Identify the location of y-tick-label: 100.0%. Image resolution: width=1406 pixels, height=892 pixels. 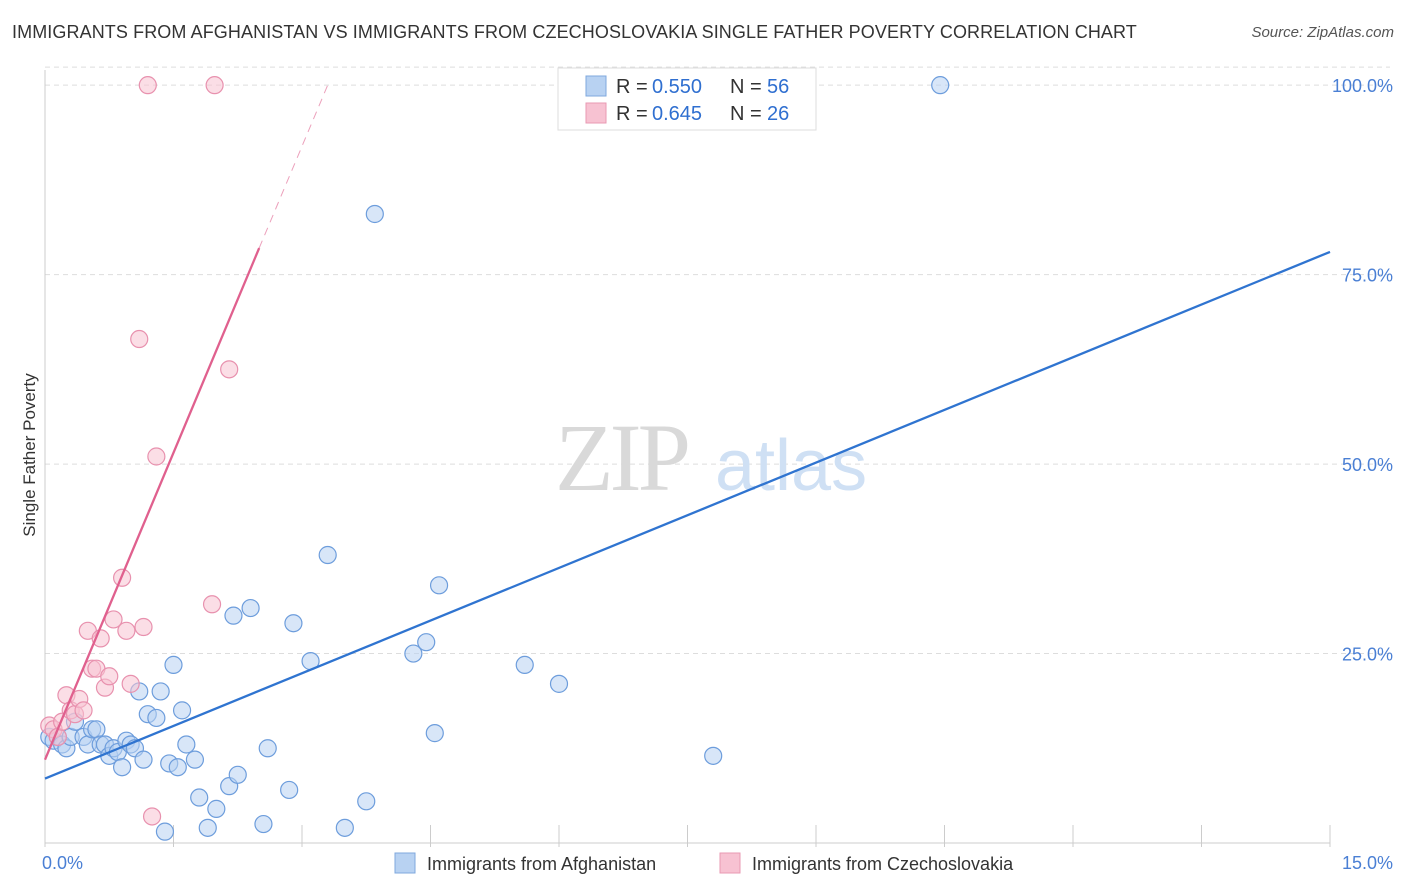
(1362, 86).